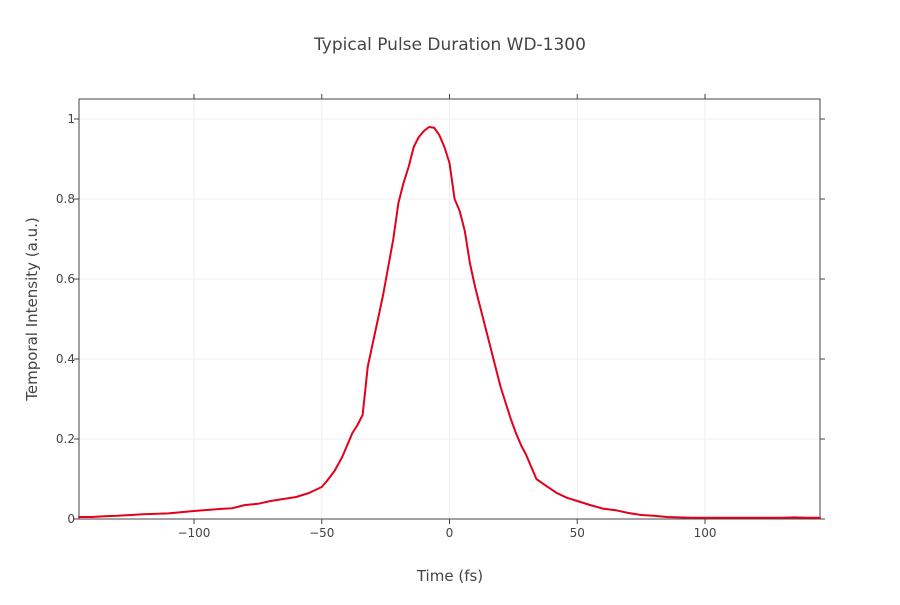  What do you see at coordinates (449, 576) in the screenshot?
I see `x-axis-title: Time (fs)` at bounding box center [449, 576].